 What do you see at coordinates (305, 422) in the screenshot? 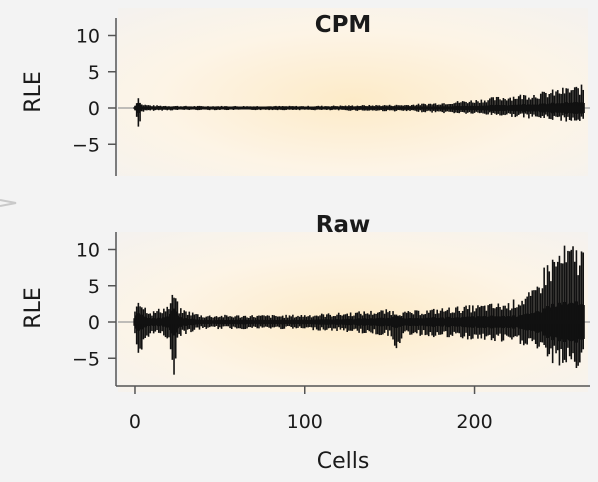
I see `x-tick-label: 100` at bounding box center [305, 422].